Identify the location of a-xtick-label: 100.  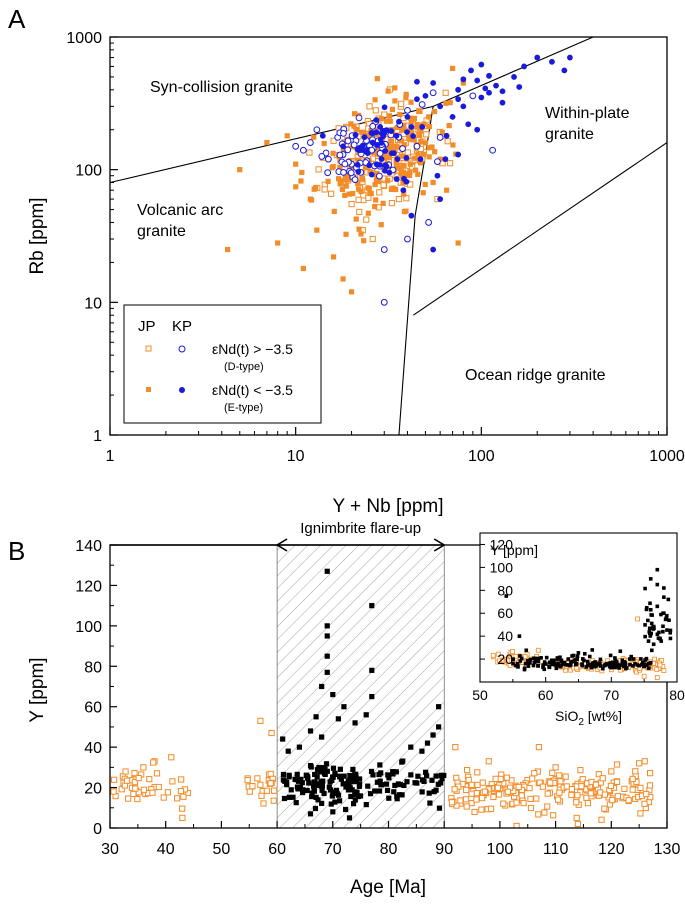
(481, 456).